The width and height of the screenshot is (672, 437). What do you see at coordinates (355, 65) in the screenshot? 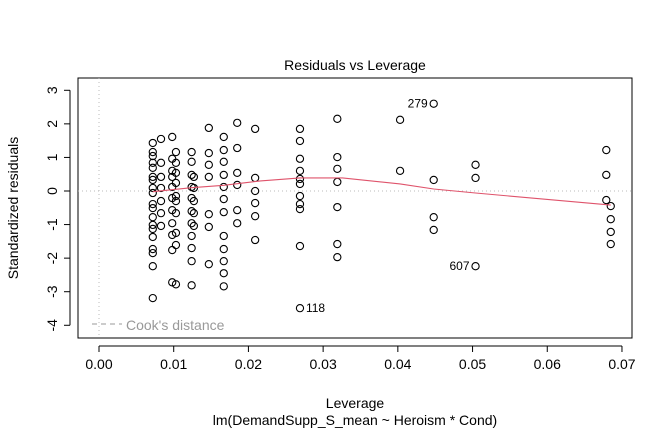
I see `chart-title: Residuals vs Leverage` at bounding box center [355, 65].